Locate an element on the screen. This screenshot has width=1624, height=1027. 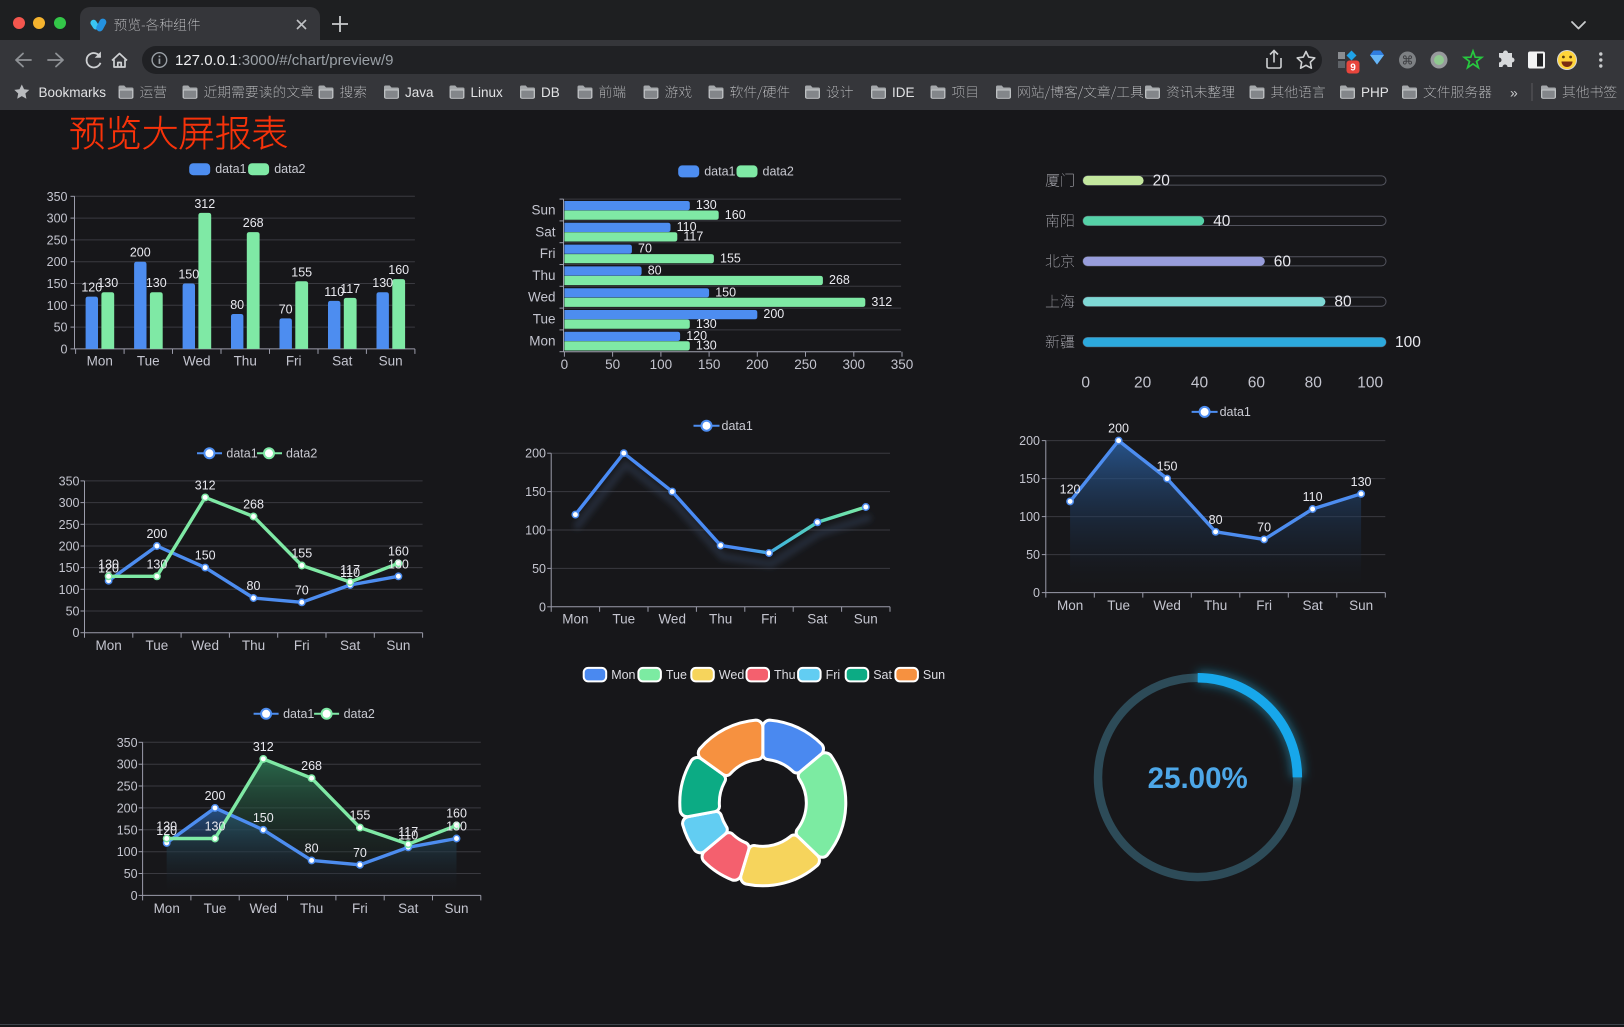
svg-text: 160 is located at coordinates (735, 215).